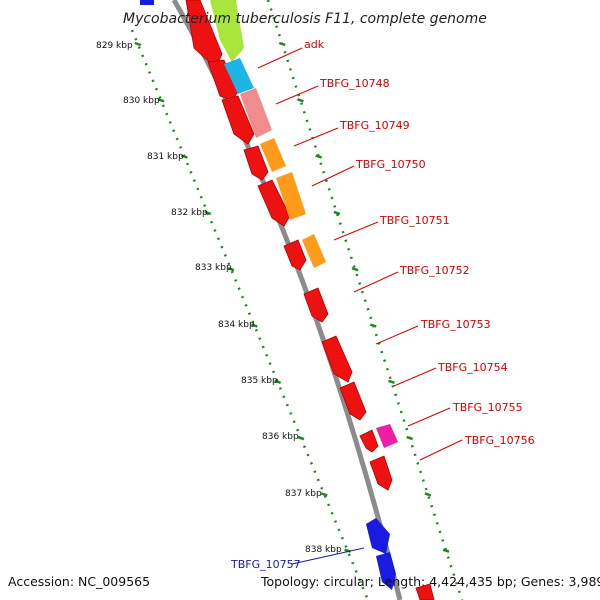  I want to click on scale-label: 838 kbp, so click(323, 550).